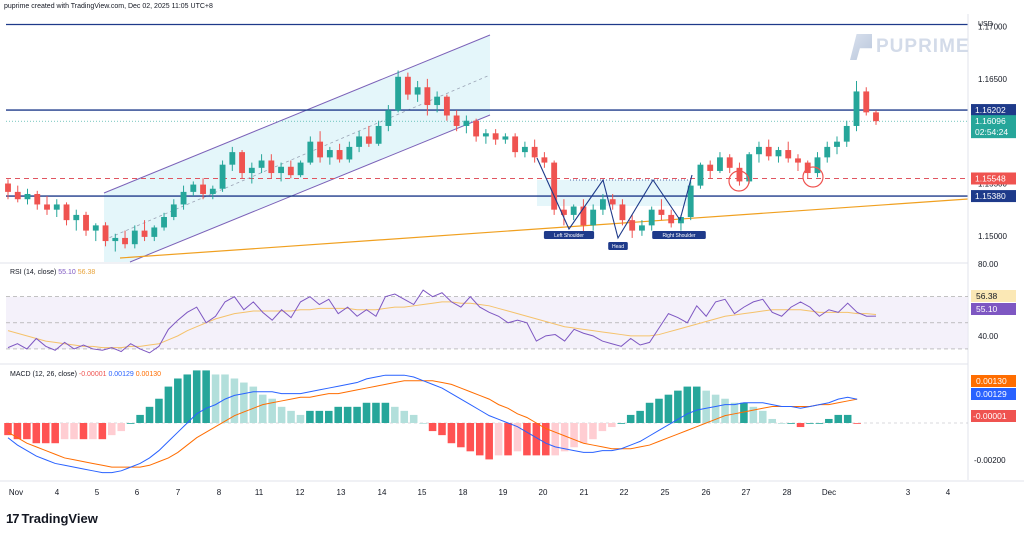 The image size is (1024, 535). Describe the element at coordinates (52, 518) in the screenshot. I see `tradingview-logo: 17 TradingView` at that location.